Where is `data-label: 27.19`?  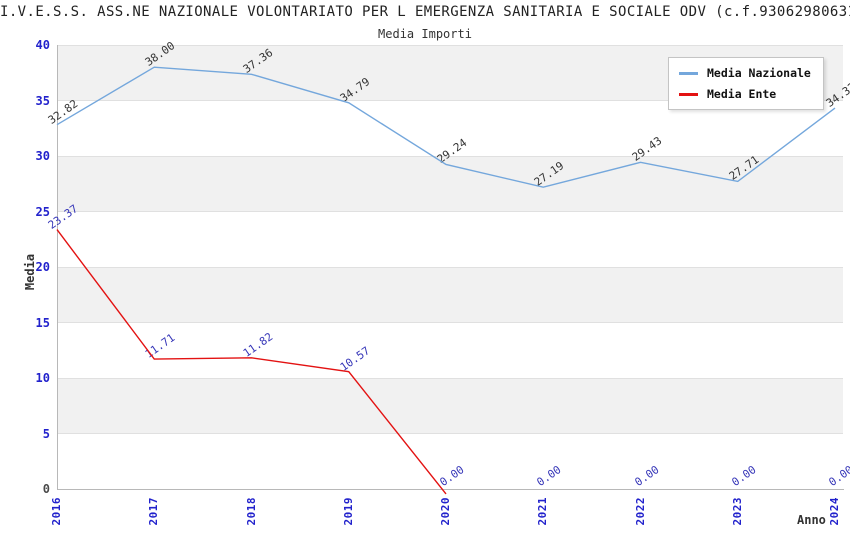 data-label: 27.19 is located at coordinates (549, 174).